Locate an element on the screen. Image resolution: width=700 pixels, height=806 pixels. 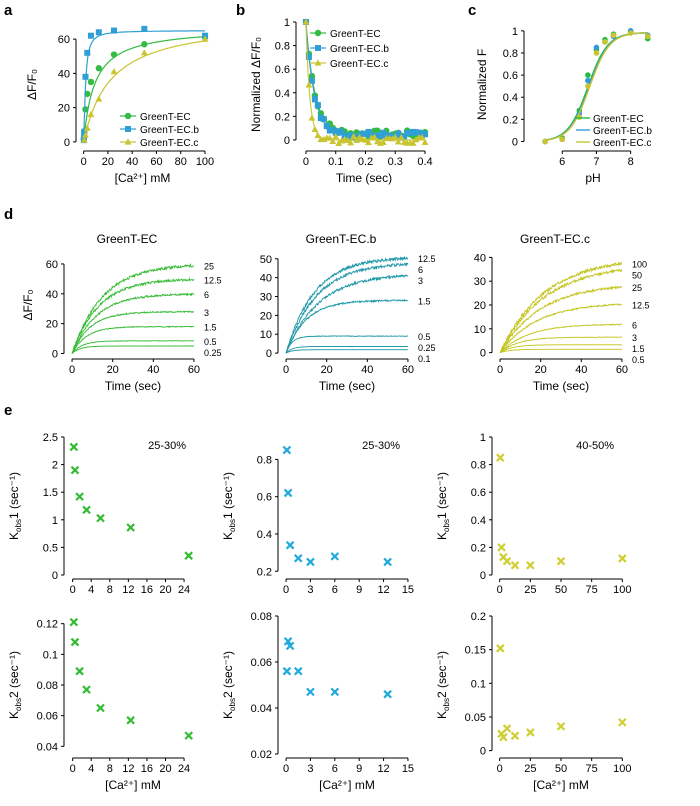
y-tick-label: 0 is located at coordinates (67, 143).